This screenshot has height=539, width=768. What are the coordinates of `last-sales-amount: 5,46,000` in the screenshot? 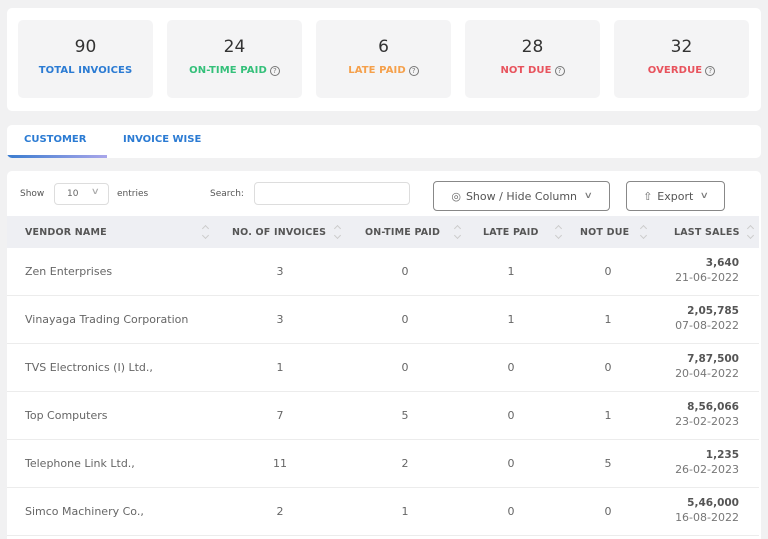 It's located at (713, 503).